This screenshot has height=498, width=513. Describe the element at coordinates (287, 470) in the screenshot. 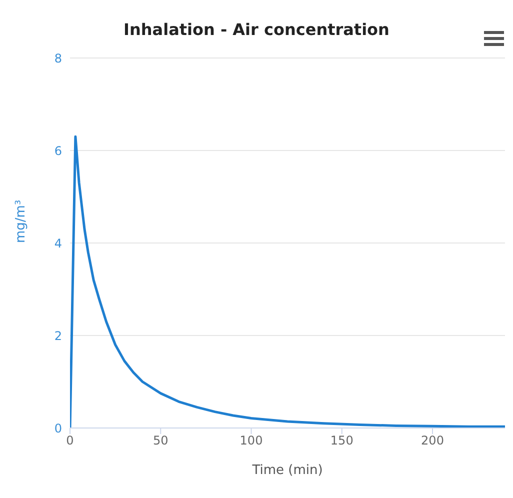

I see `x-axis-title: Time (min)` at that location.